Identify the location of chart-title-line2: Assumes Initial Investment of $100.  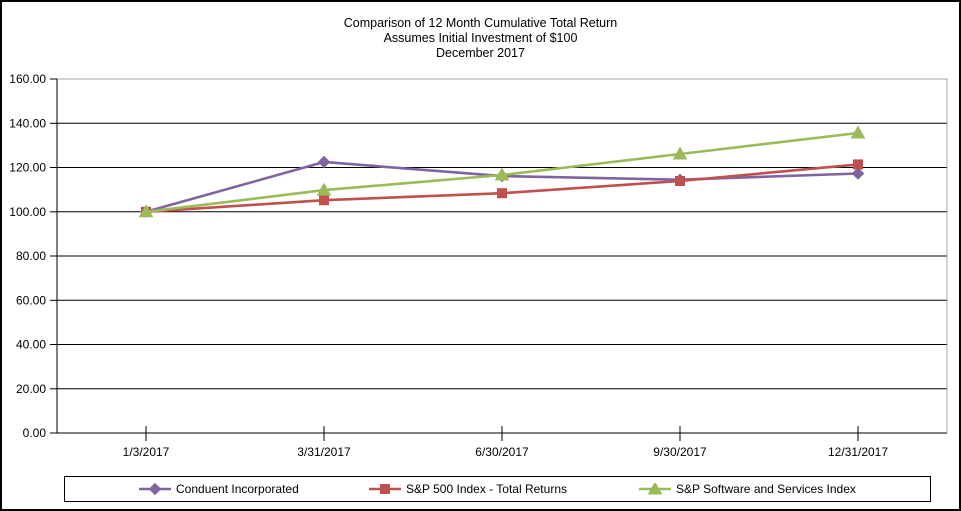
(480, 38).